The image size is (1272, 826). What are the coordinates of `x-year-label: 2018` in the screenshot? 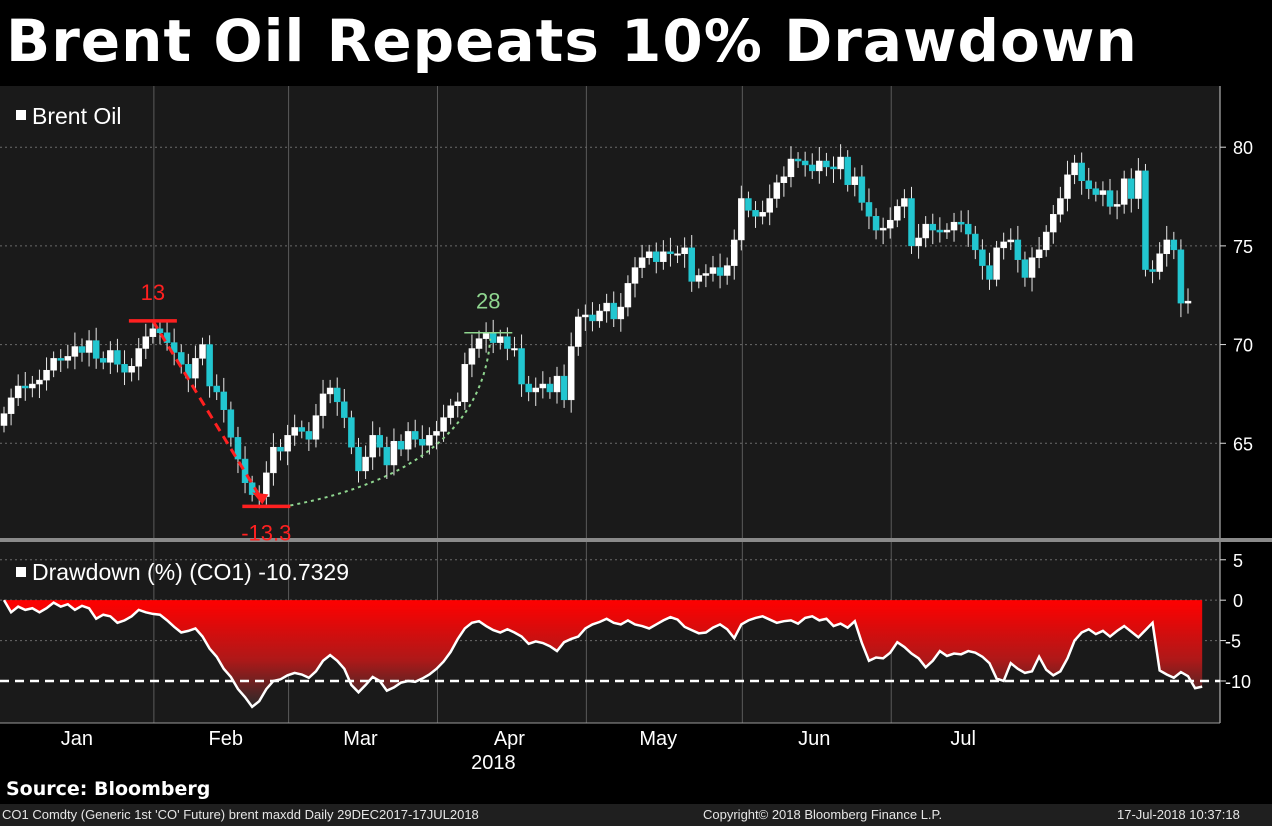 It's located at (493, 763).